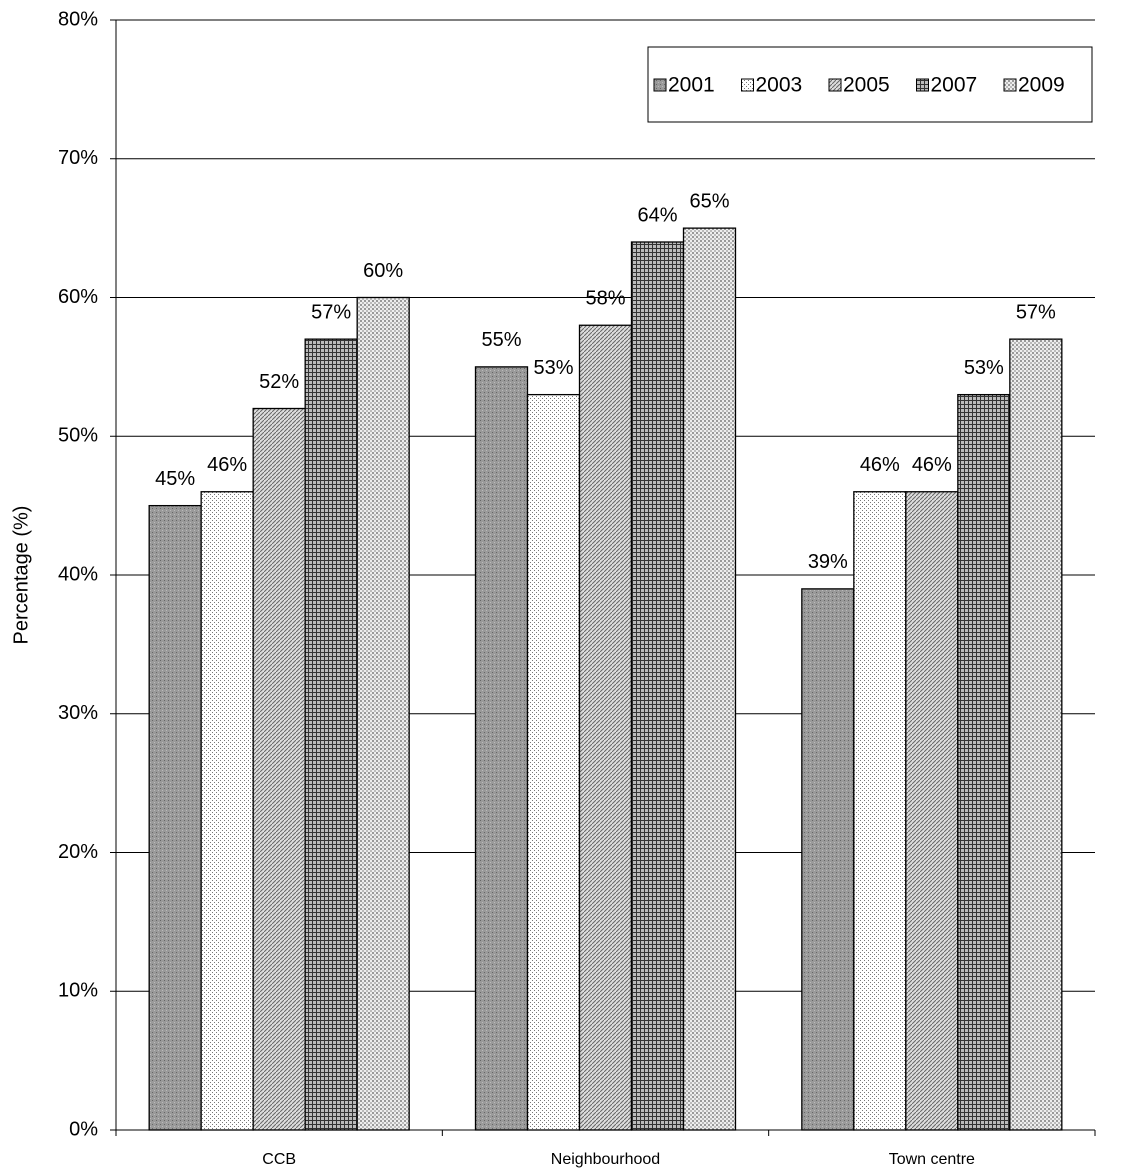 This screenshot has height=1172, width=1125. What do you see at coordinates (932, 1159) in the screenshot?
I see `x-tick-label: Town centre` at bounding box center [932, 1159].